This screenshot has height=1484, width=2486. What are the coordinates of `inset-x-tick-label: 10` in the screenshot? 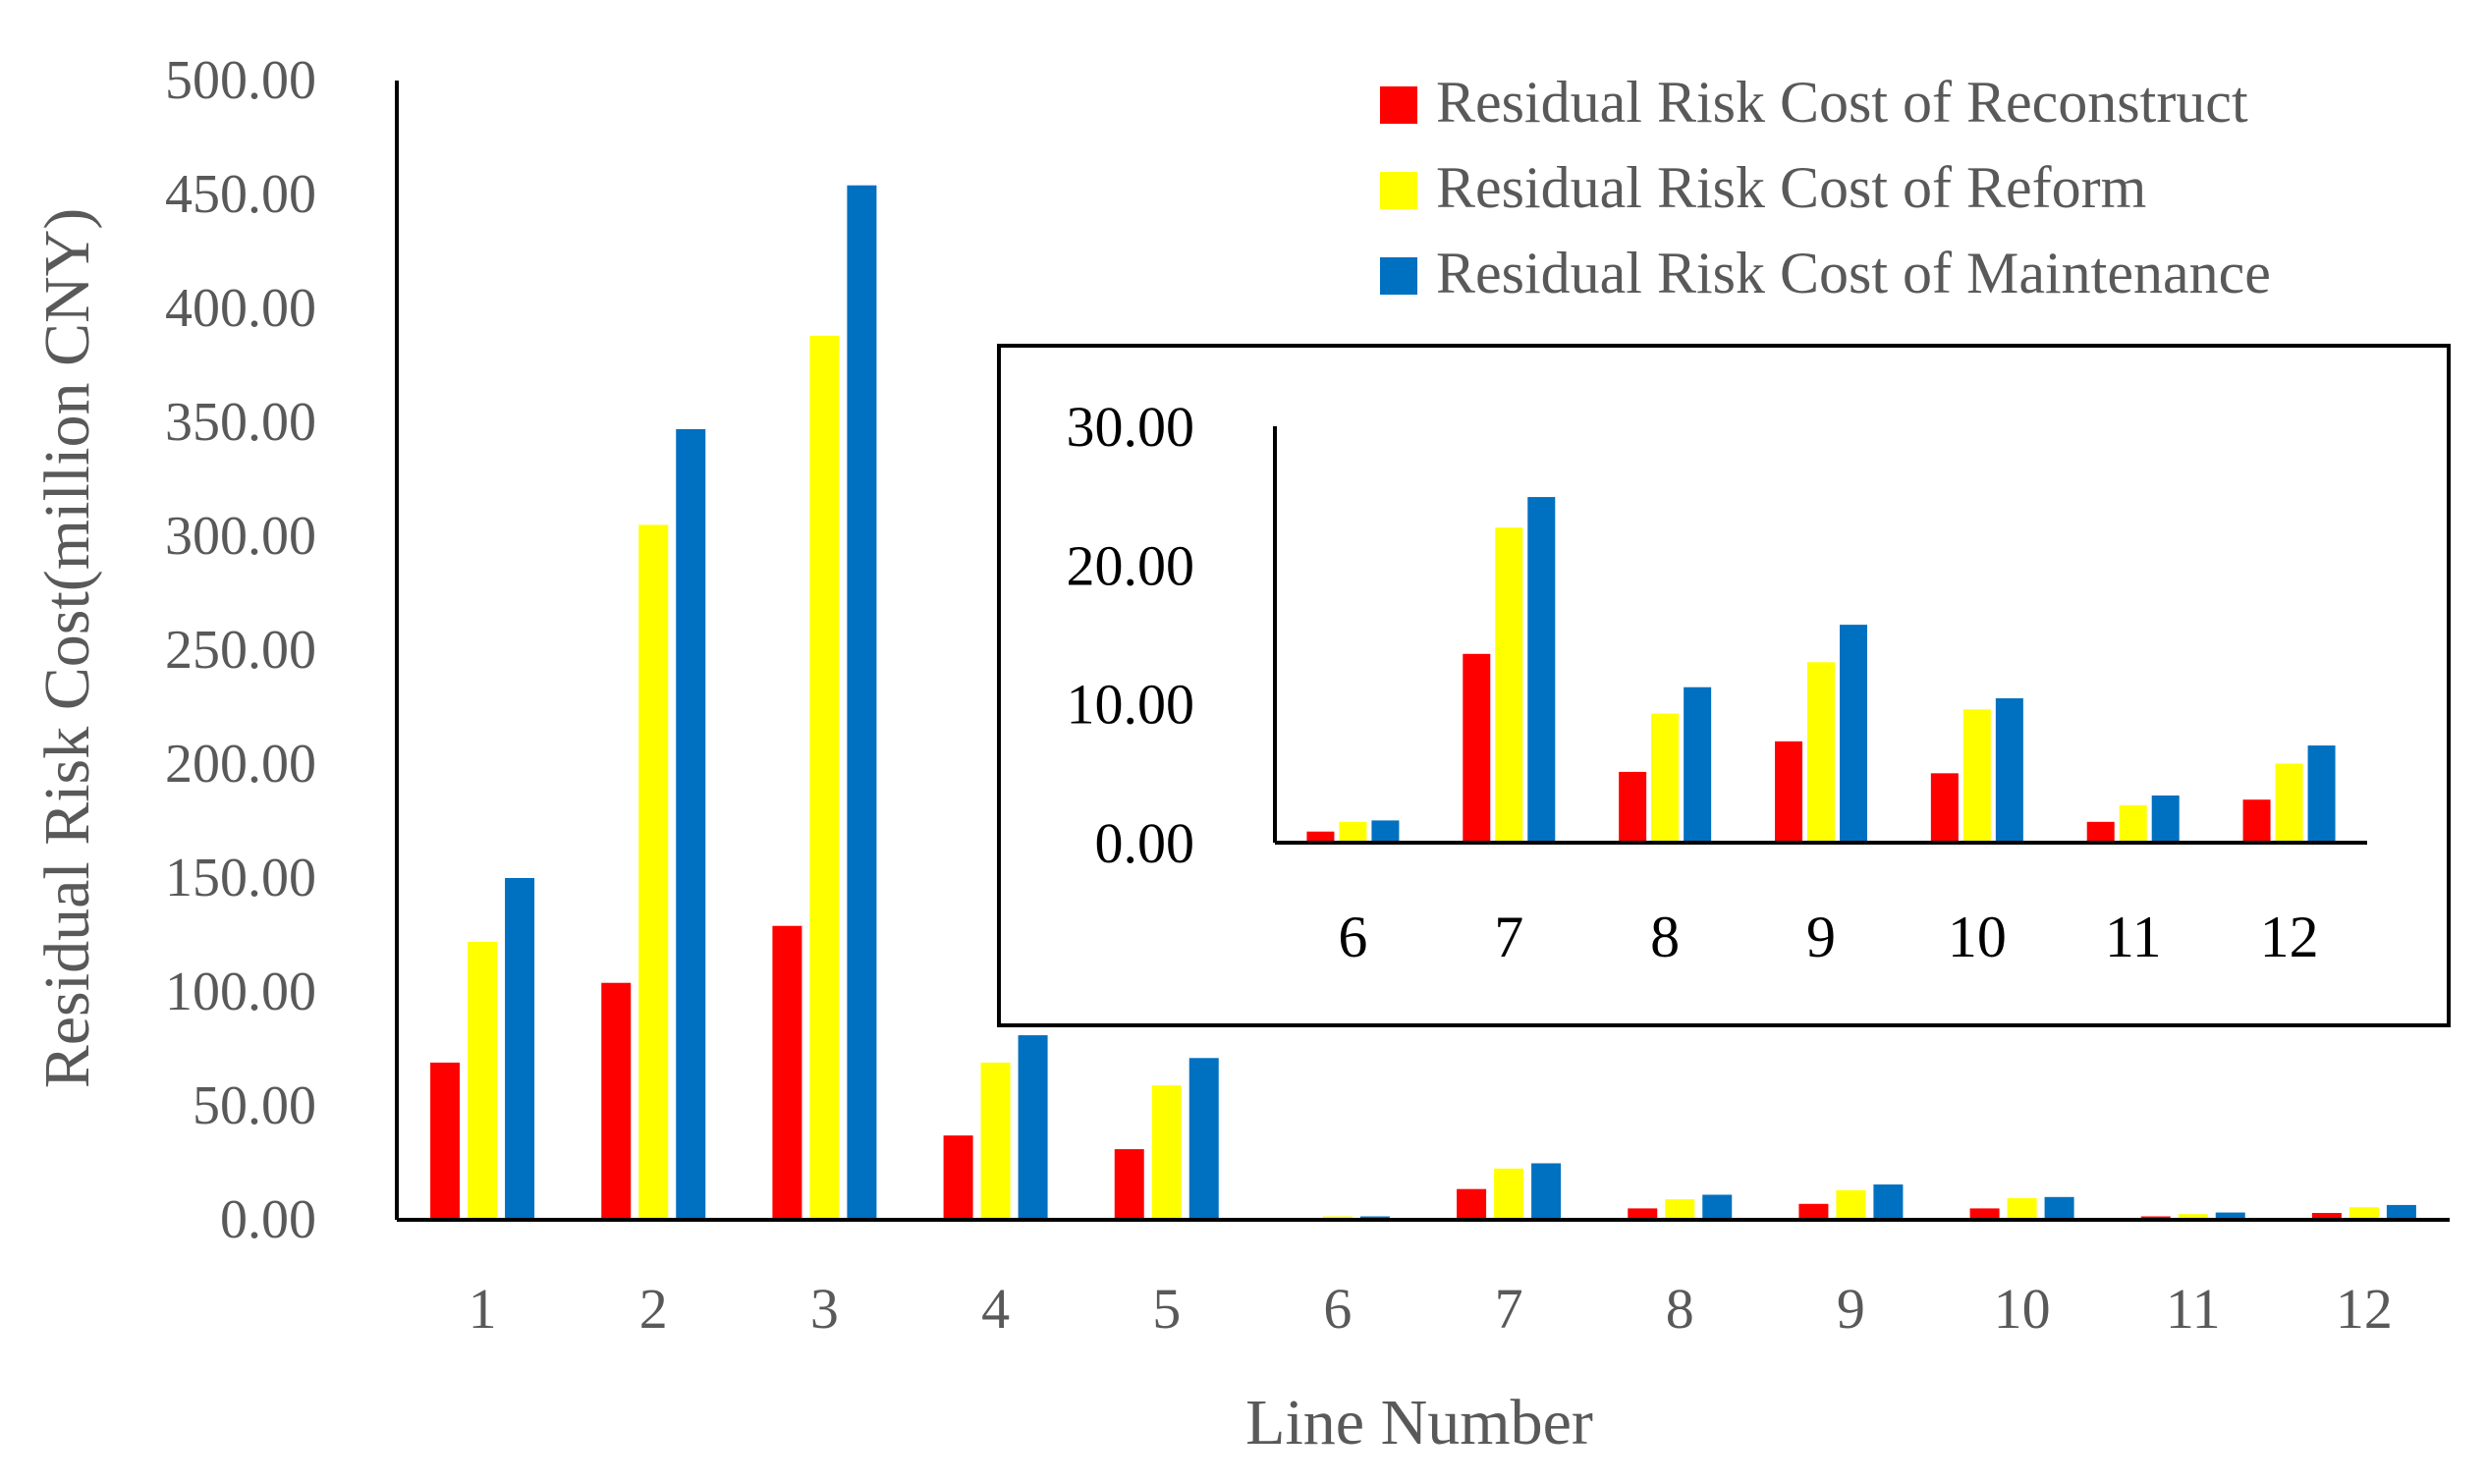 It's located at (1977, 937).